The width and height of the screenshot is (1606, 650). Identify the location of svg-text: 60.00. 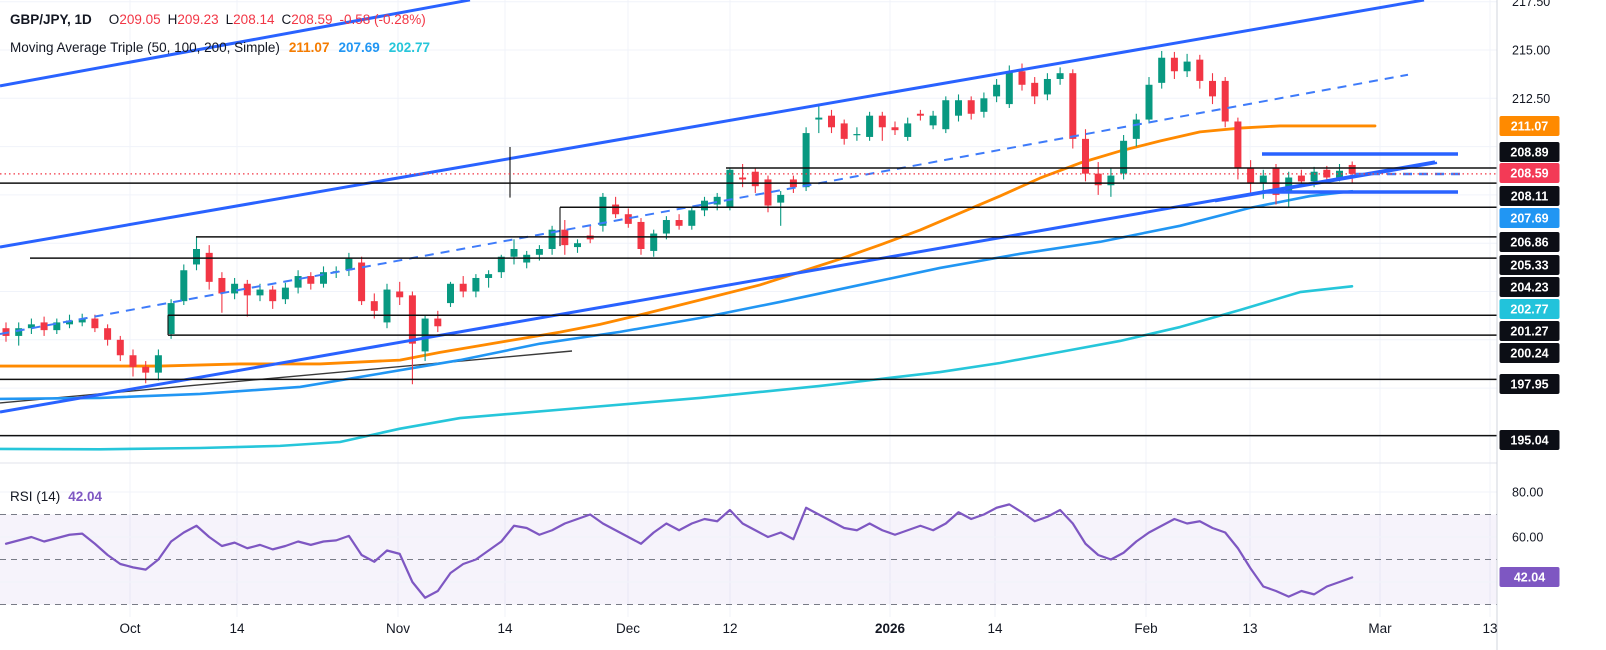
(1527, 538).